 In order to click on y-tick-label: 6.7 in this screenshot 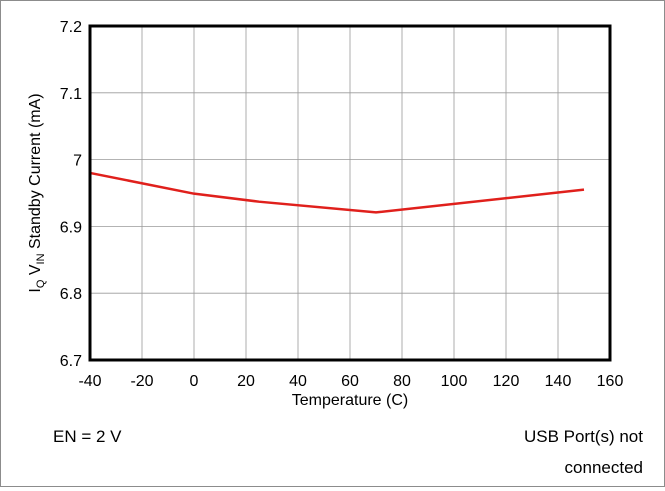, I will do `click(71, 361)`.